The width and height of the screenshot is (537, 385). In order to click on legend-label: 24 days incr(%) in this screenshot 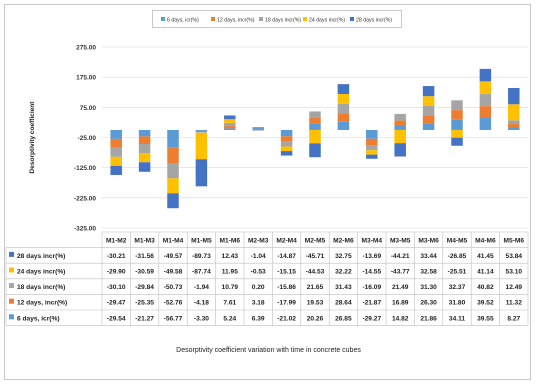, I will do `click(327, 21)`.